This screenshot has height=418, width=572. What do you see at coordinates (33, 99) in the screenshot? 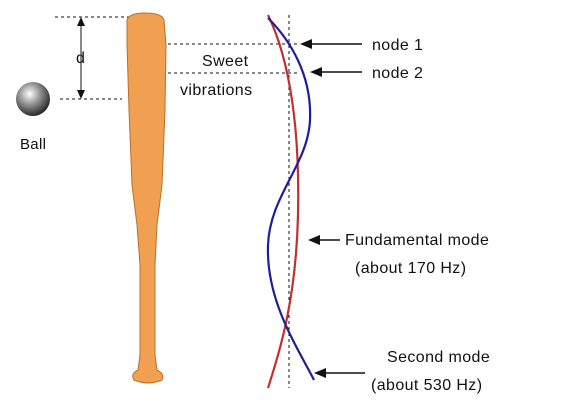
I see `ball` at bounding box center [33, 99].